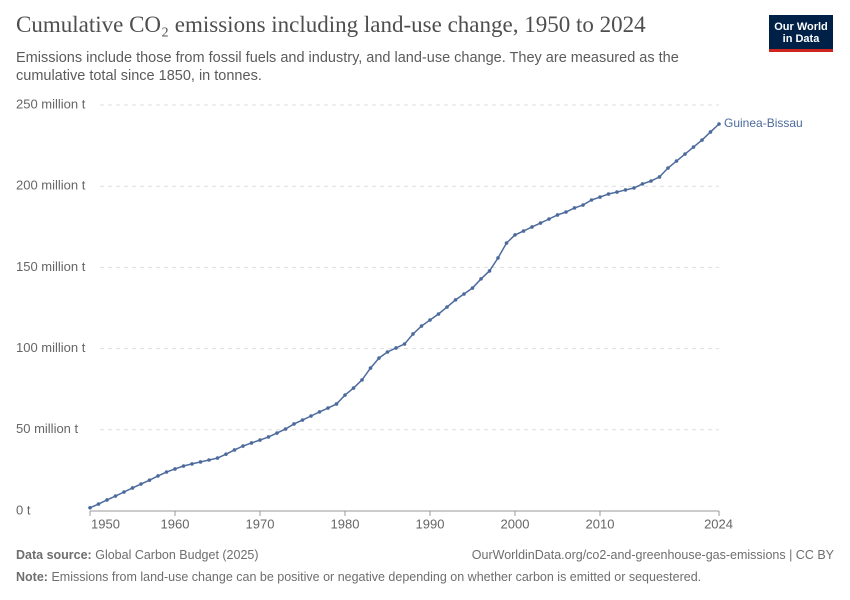 The height and width of the screenshot is (600, 850). What do you see at coordinates (23, 509) in the screenshot?
I see `y-tick-label: 0 t` at bounding box center [23, 509].